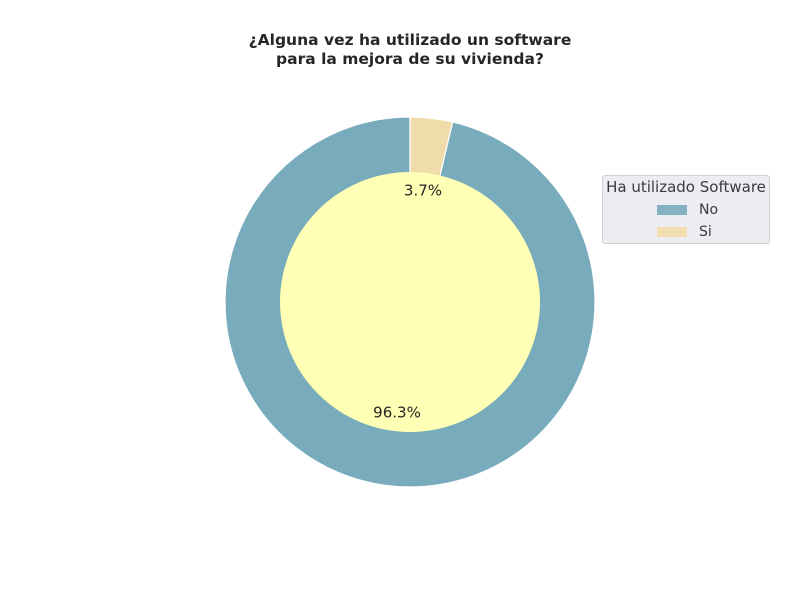 The image size is (800, 600). Describe the element at coordinates (709, 210) in the screenshot. I see `legend-label-no: No` at that location.